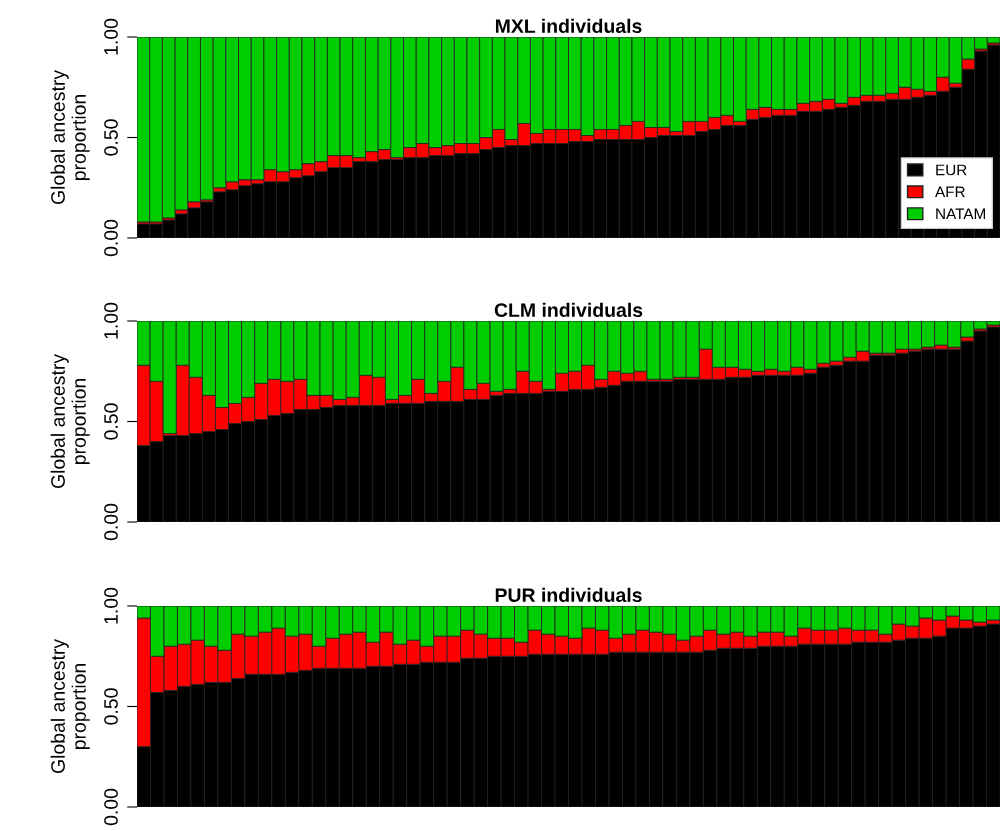 Image resolution: width=1004 pixels, height=831 pixels. What do you see at coordinates (951, 170) in the screenshot?
I see `legend-label: EUR` at bounding box center [951, 170].